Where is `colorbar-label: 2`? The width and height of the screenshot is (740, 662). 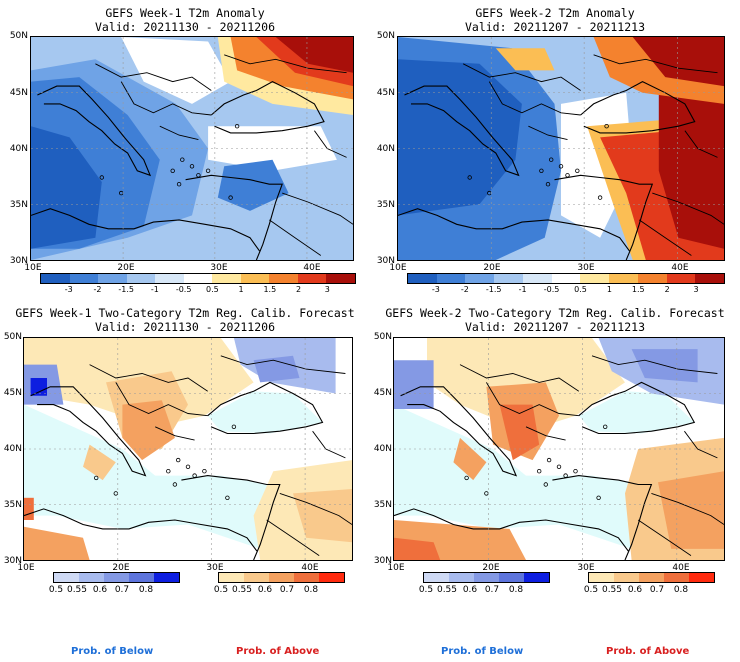 colorbar-label: 2 is located at coordinates (298, 289).